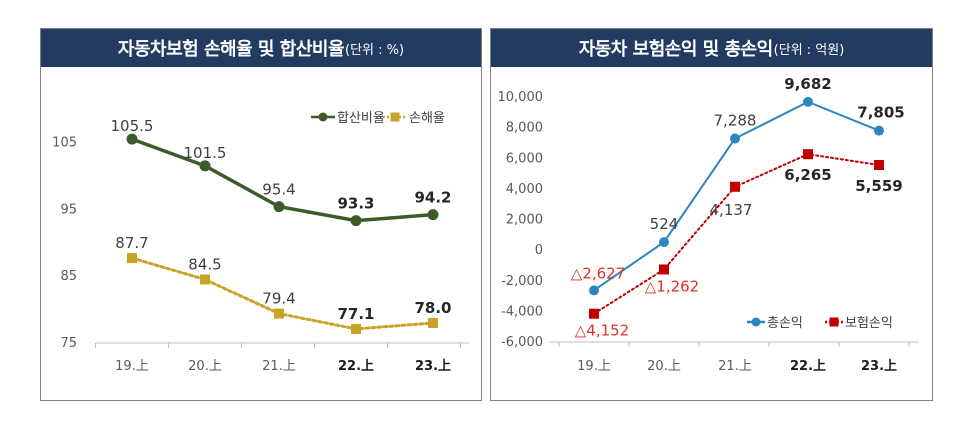  What do you see at coordinates (664, 224) in the screenshot?
I see `total-profit-data-label: 524` at bounding box center [664, 224].